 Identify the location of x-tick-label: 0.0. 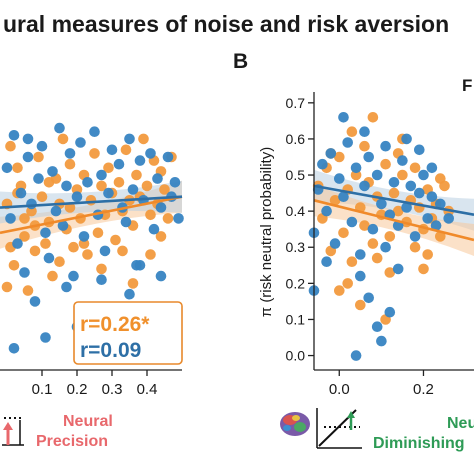
(339, 389).